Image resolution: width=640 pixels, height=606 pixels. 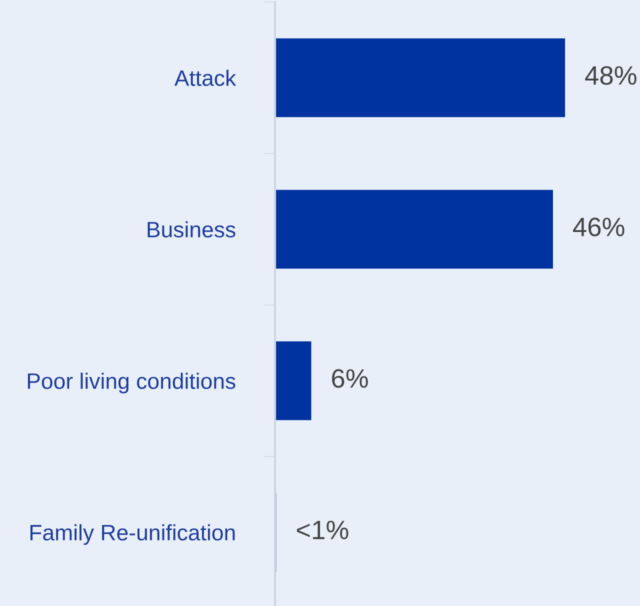 What do you see at coordinates (610, 75) in the screenshot?
I see `data-label: 48%` at bounding box center [610, 75].